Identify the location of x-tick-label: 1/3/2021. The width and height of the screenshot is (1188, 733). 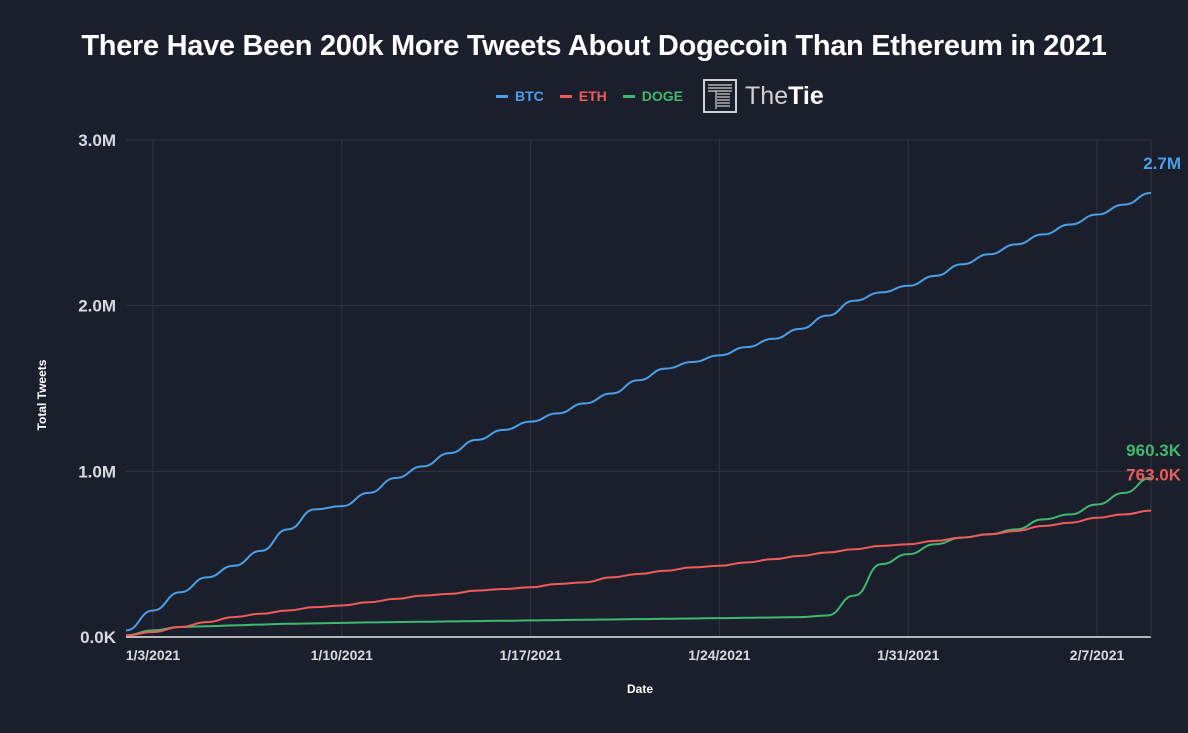
(153, 655).